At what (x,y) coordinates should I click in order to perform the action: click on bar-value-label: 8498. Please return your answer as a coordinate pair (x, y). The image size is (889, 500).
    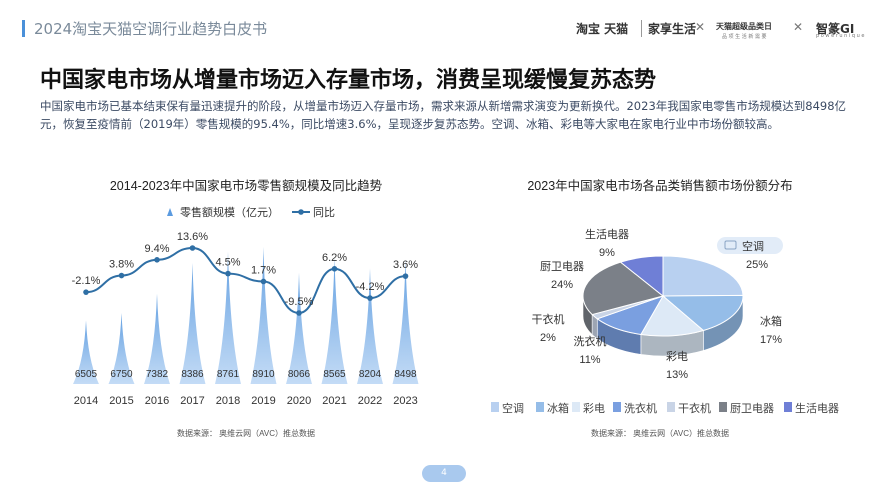
    Looking at the image, I should click on (405, 374).